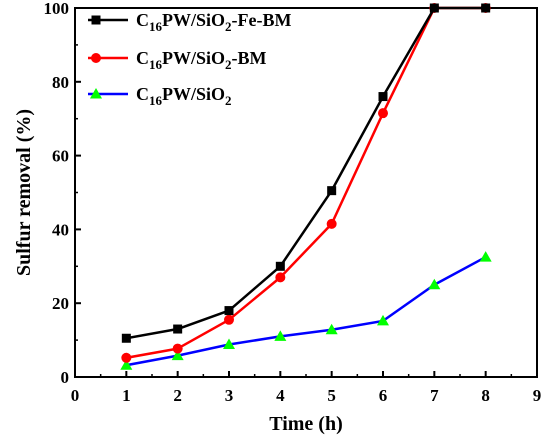 The width and height of the screenshot is (550, 440). What do you see at coordinates (262, 20) in the screenshot?
I see `legend-text-part: -Fe-BM` at bounding box center [262, 20].